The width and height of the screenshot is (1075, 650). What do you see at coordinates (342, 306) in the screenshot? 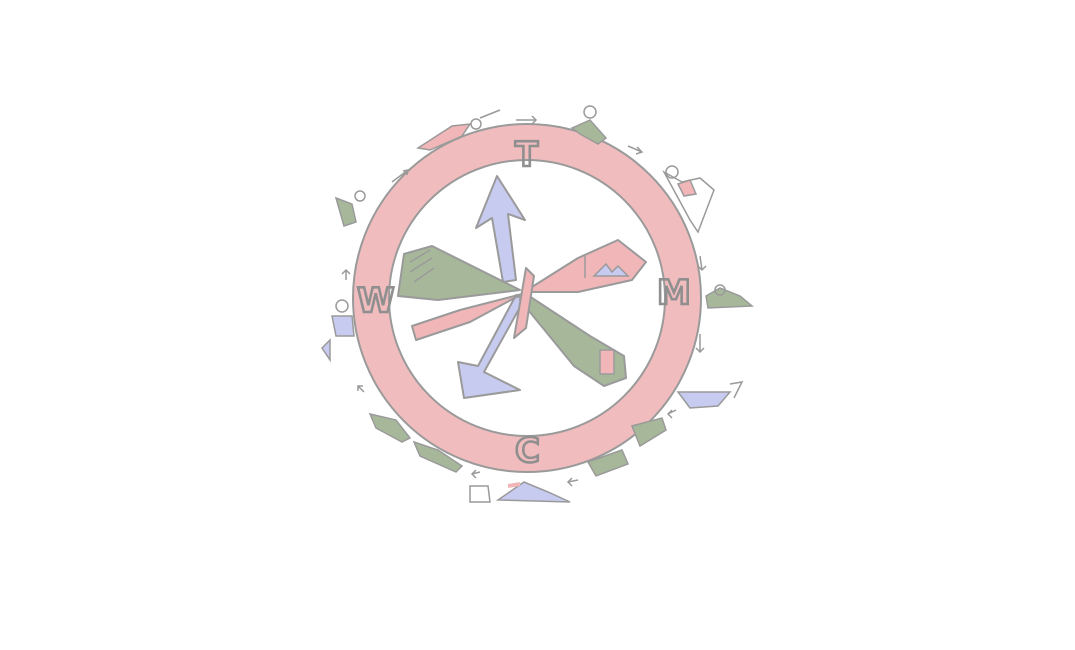
I see `figure-left-head` at bounding box center [342, 306].